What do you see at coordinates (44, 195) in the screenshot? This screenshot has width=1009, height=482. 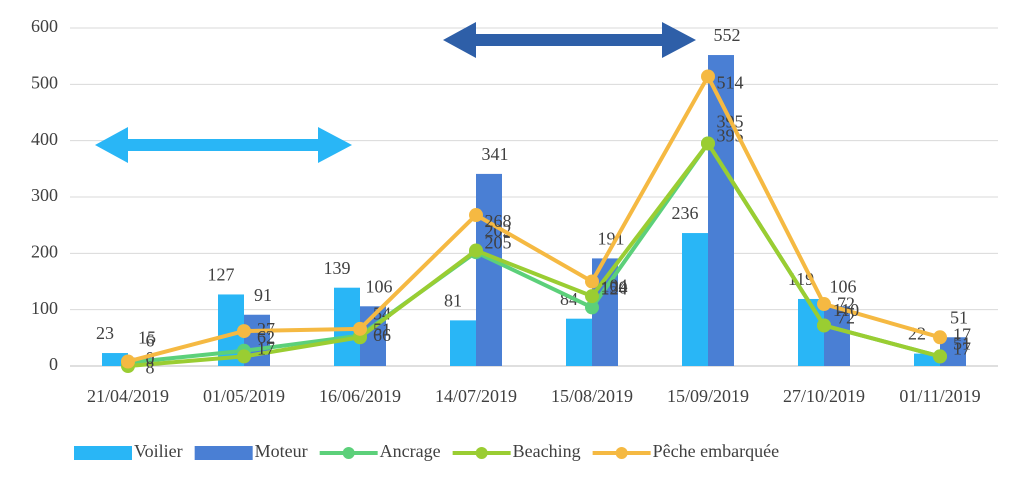 I see `y-tick-label: 300` at bounding box center [44, 195].